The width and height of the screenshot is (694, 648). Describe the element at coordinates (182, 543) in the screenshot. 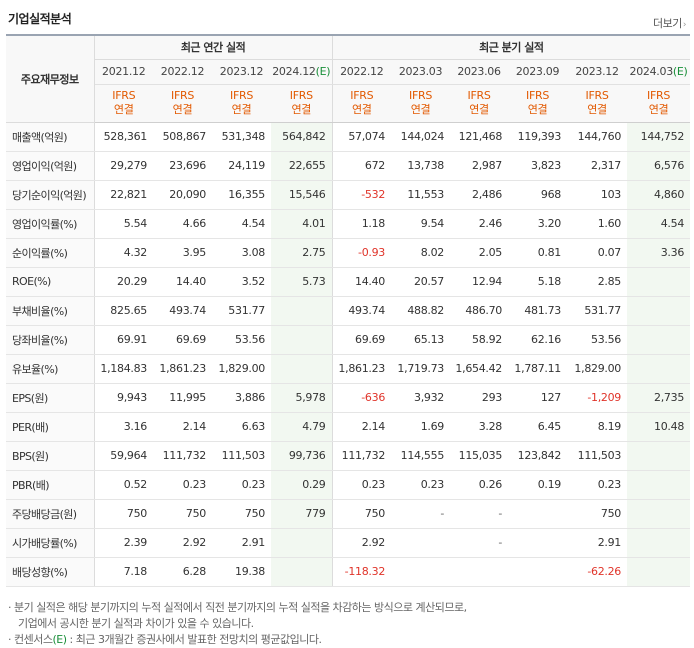

I see `table-cell: 2.92` at that location.